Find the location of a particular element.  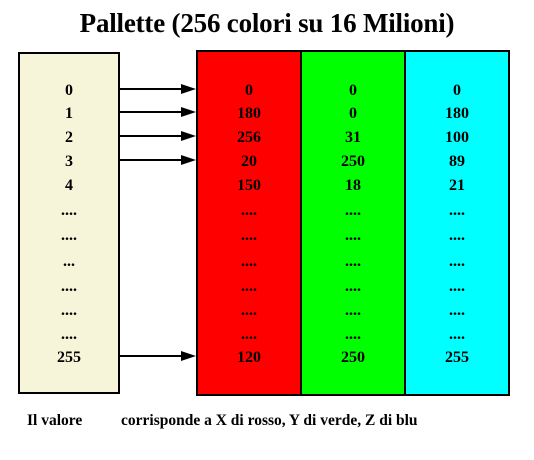

palette-index-column: 0 1 2 3 4....................... 255 is located at coordinates (69, 223).